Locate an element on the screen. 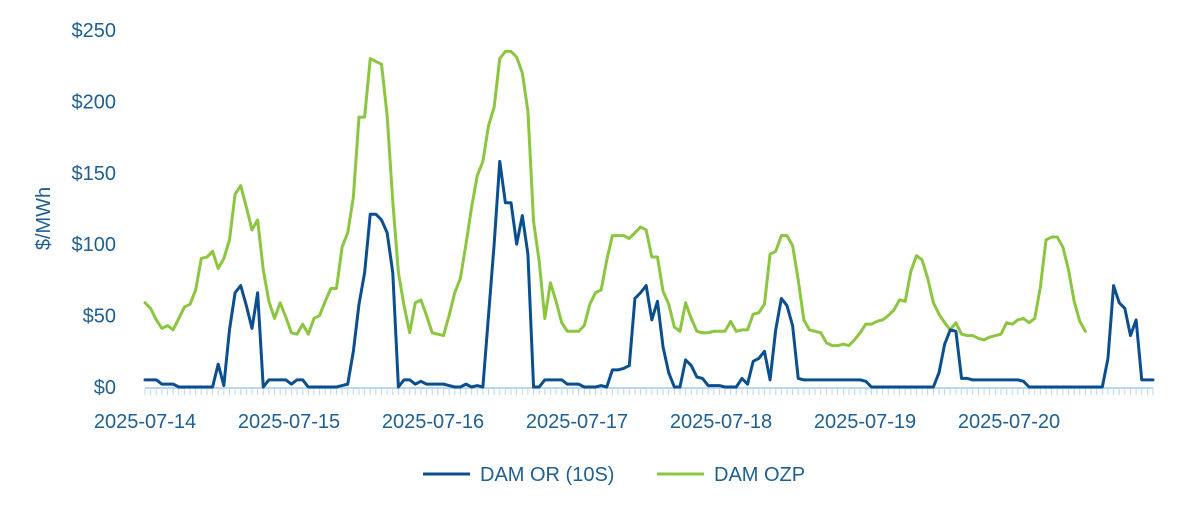 This screenshot has height=527, width=1195. y-tick-label: $50 is located at coordinates (99, 317).